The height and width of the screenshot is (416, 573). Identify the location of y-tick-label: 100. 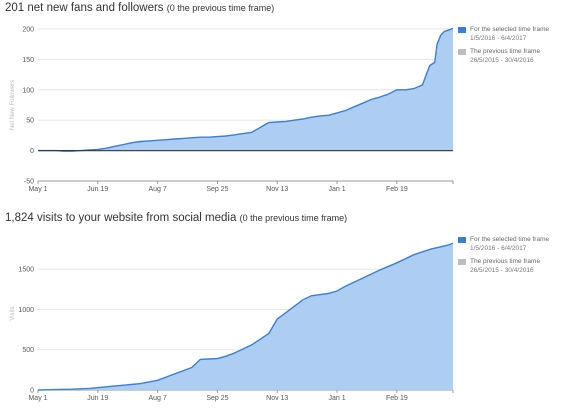
(28, 90).